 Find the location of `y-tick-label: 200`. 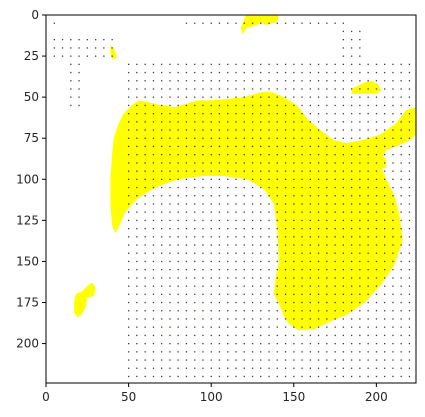

y-tick-label: 200 is located at coordinates (27, 344).